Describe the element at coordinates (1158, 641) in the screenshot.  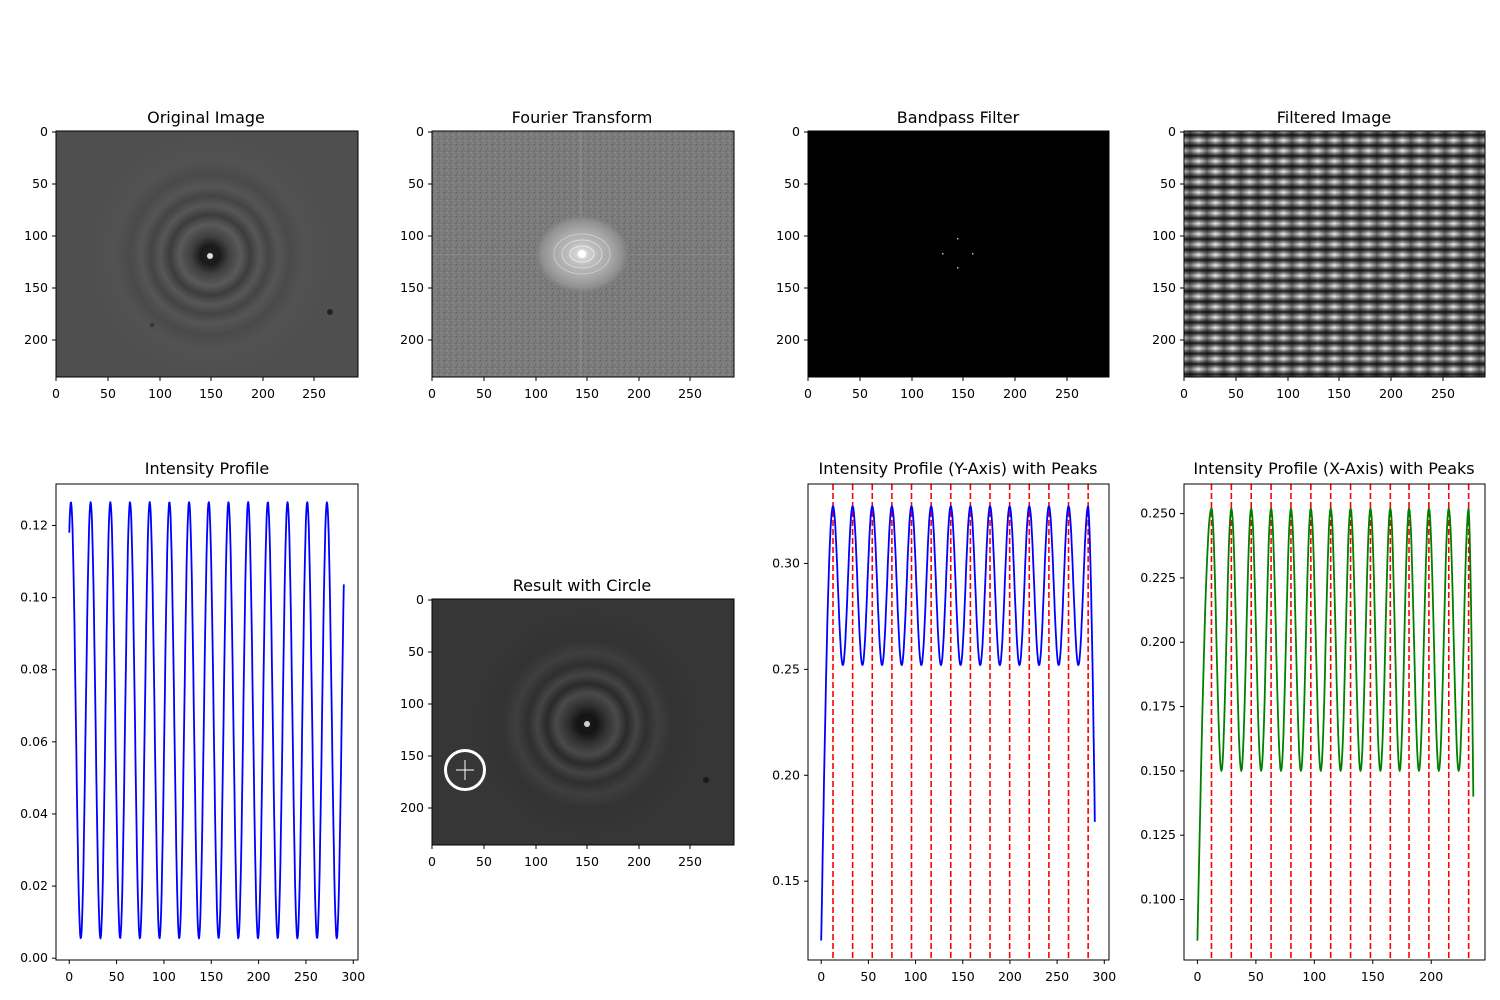
I see `y-tick-label: 0.200` at that location.